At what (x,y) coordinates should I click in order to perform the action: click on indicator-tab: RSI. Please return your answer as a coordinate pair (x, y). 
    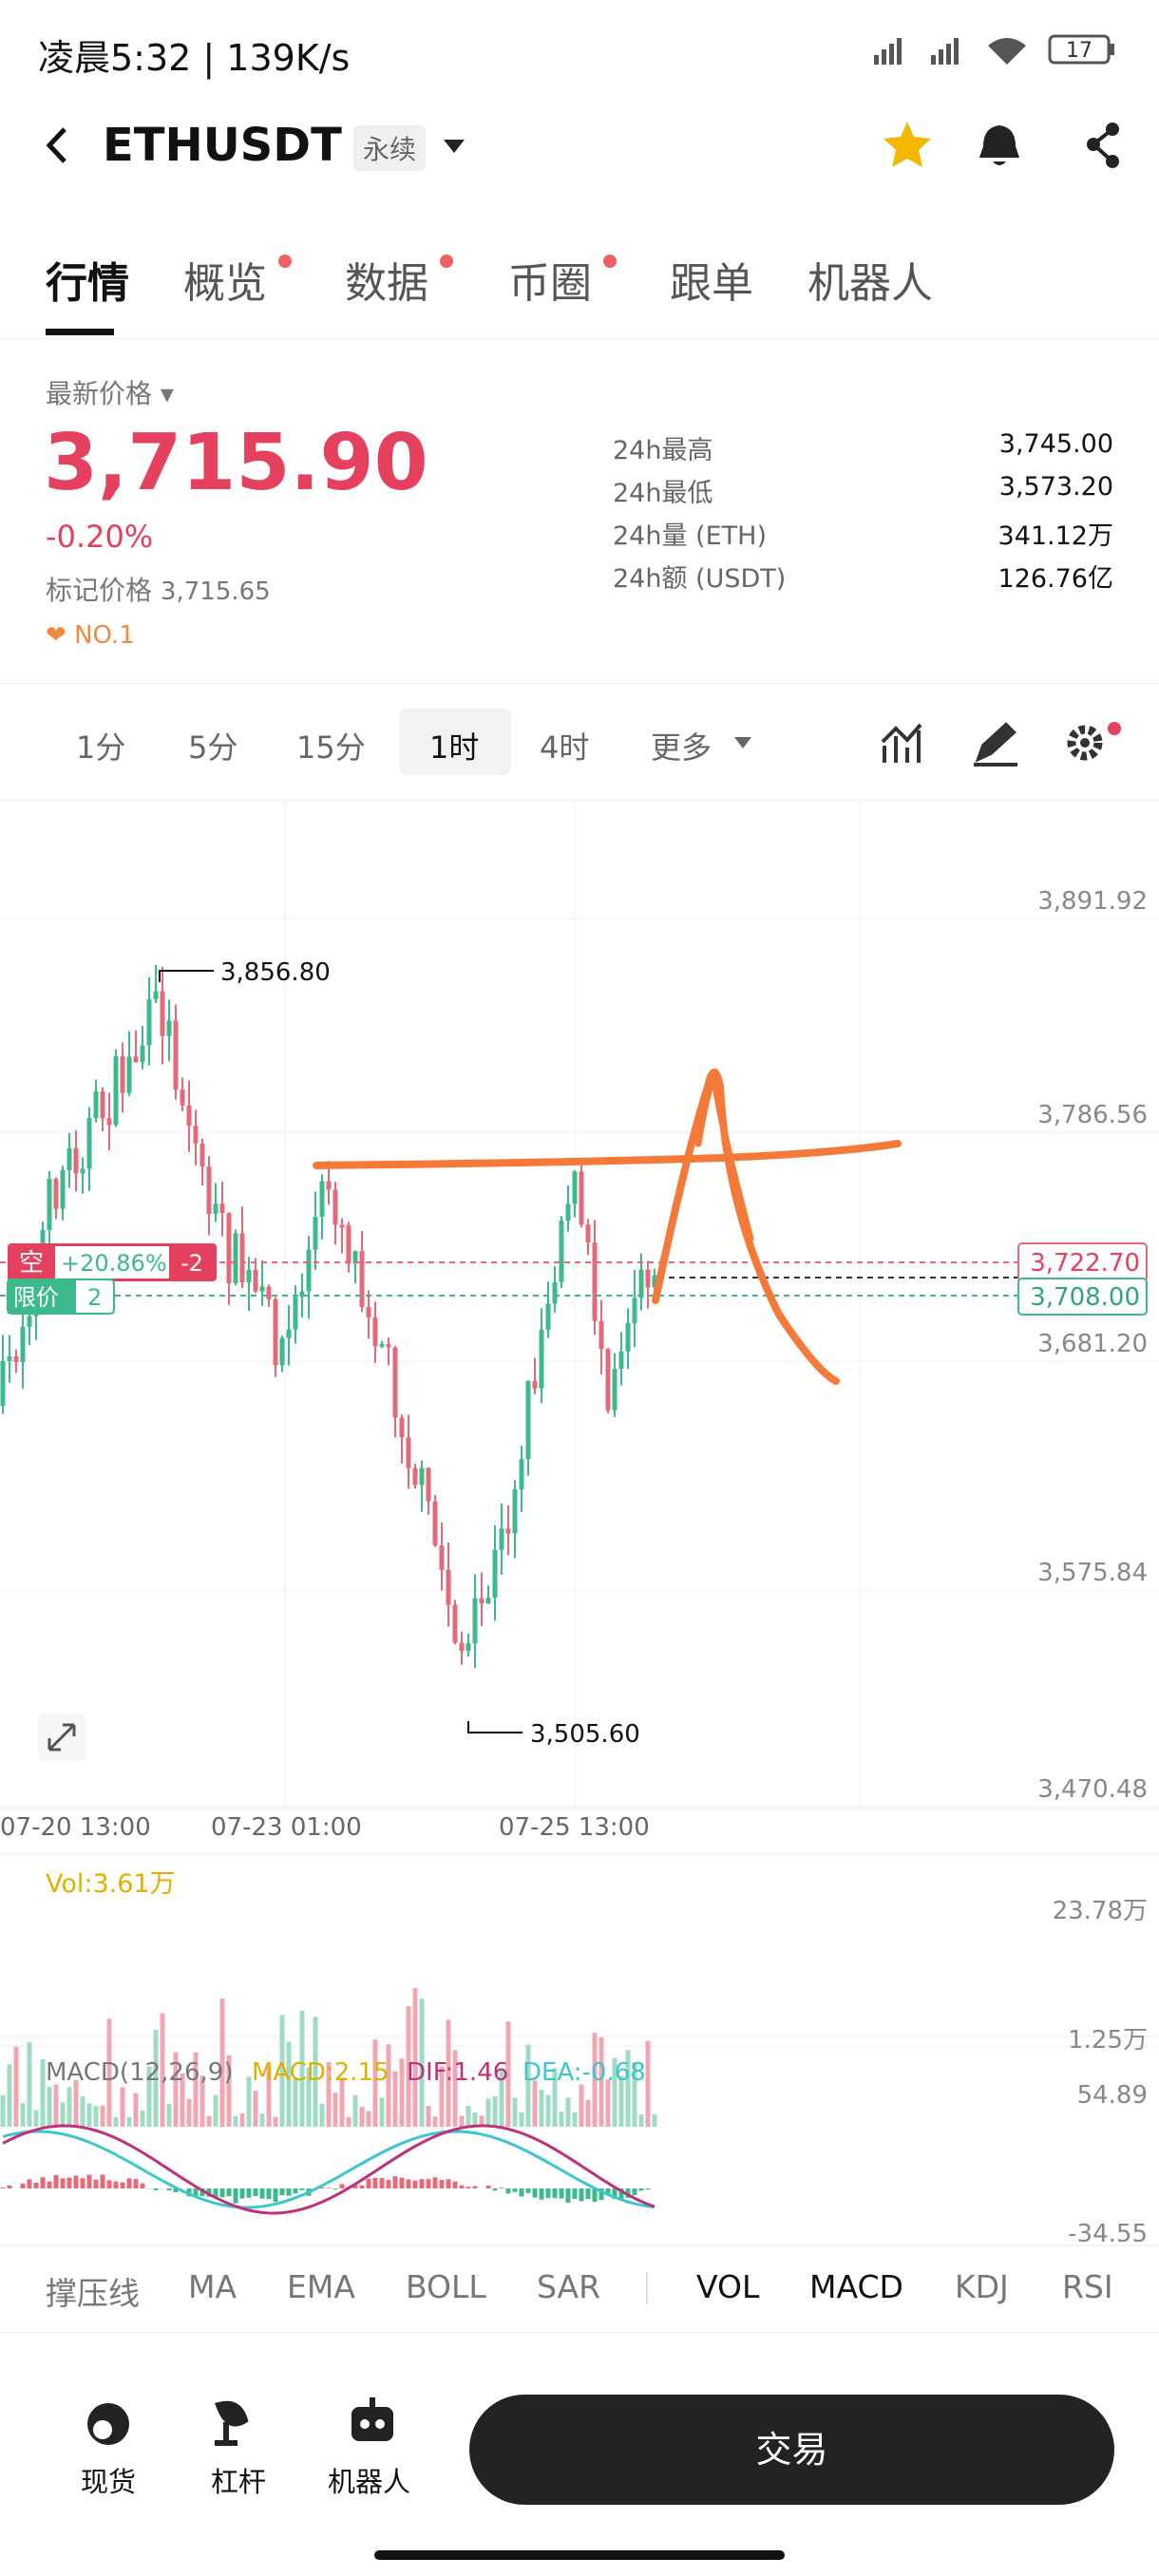
    Looking at the image, I should click on (1087, 2286).